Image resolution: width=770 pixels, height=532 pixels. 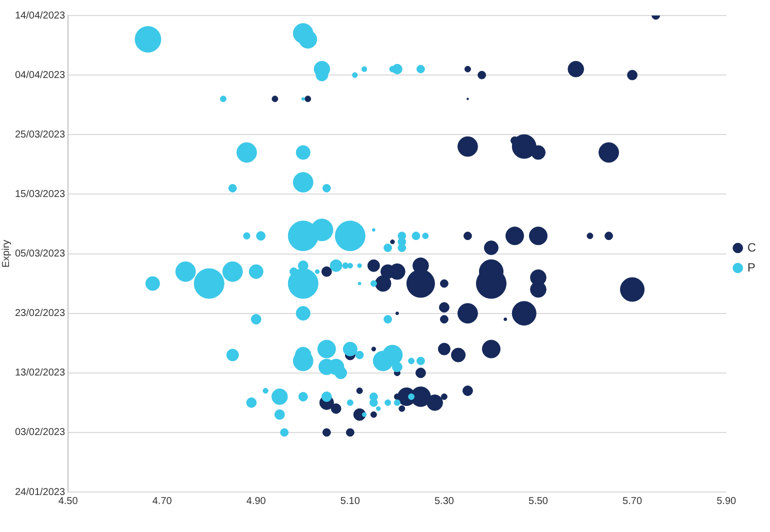 What do you see at coordinates (40, 432) in the screenshot?
I see `y-tick-label: 03/02/2023` at bounding box center [40, 432].